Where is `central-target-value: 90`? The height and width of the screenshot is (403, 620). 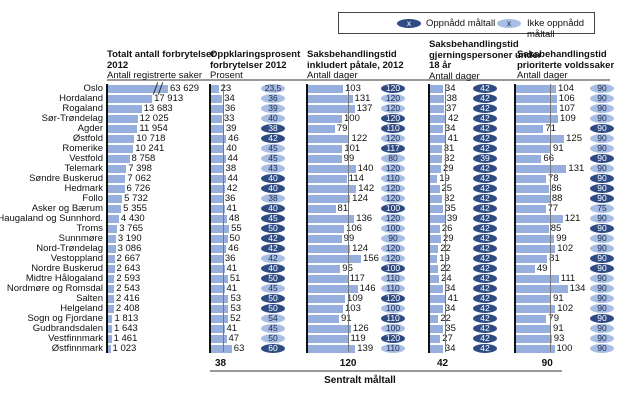 central-target-value: 90 is located at coordinates (547, 363).